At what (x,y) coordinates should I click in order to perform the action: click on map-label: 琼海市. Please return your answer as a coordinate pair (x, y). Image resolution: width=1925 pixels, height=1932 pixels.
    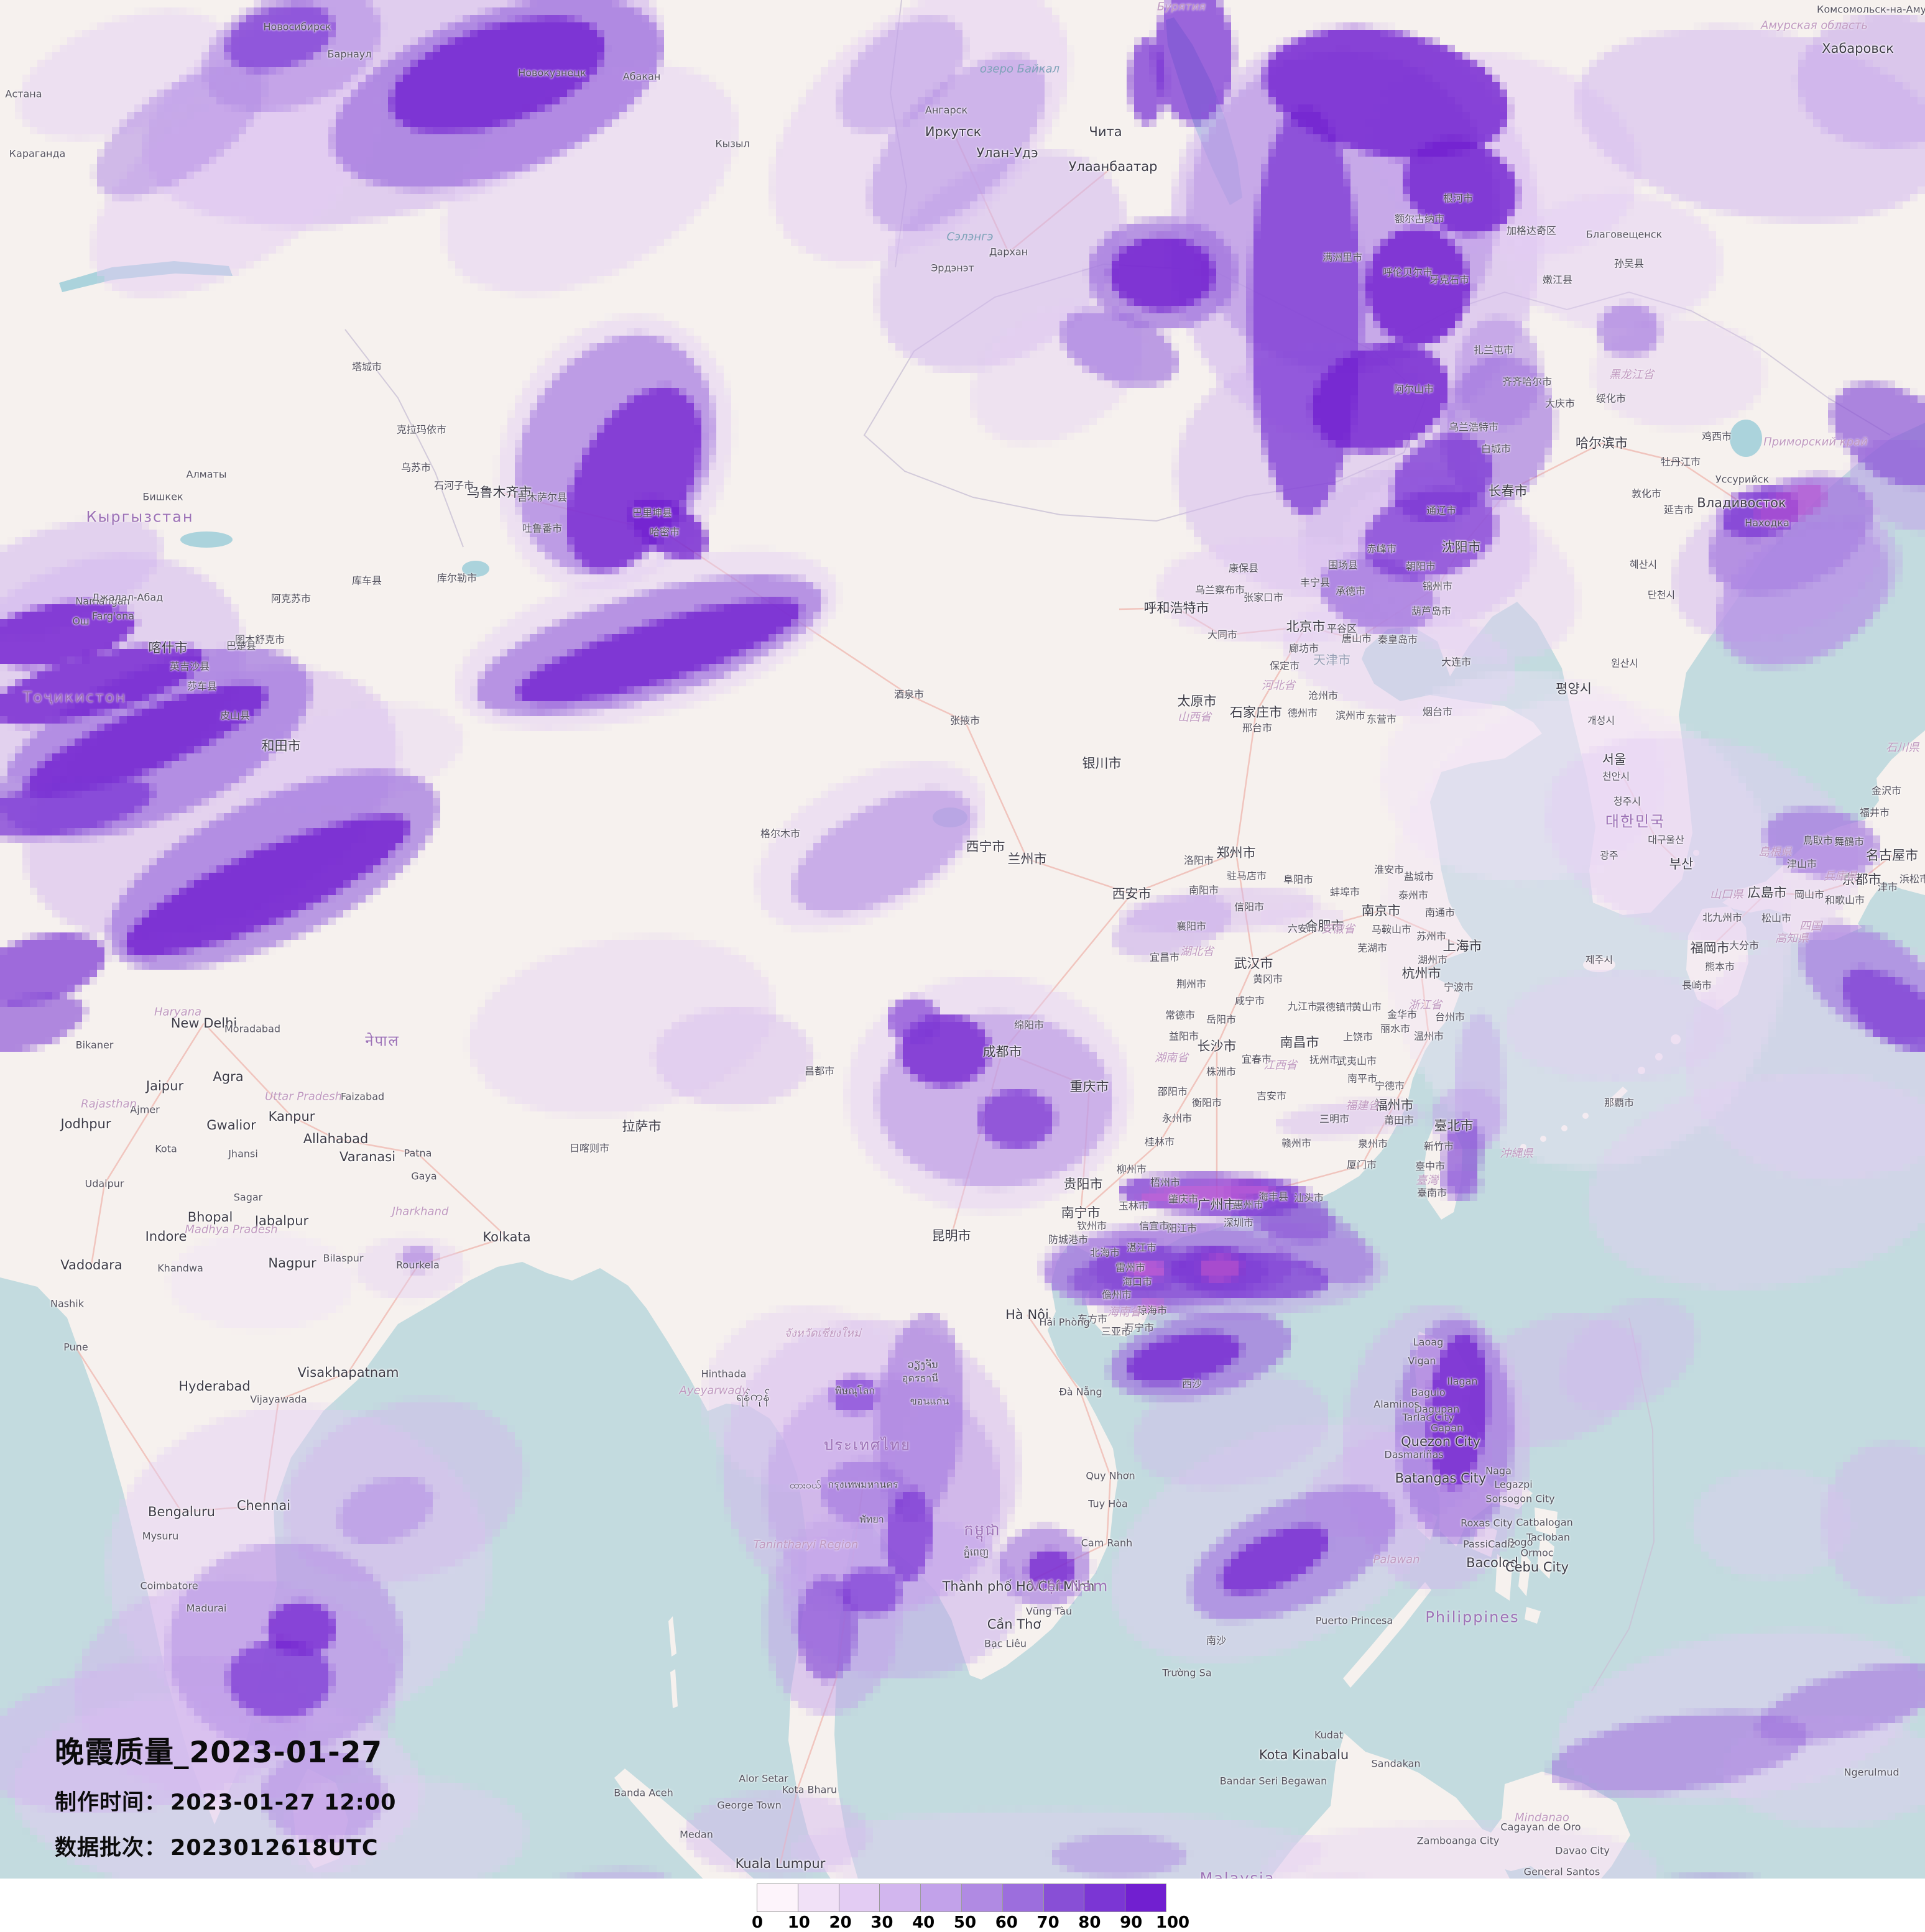
    Looking at the image, I should click on (1152, 1310).